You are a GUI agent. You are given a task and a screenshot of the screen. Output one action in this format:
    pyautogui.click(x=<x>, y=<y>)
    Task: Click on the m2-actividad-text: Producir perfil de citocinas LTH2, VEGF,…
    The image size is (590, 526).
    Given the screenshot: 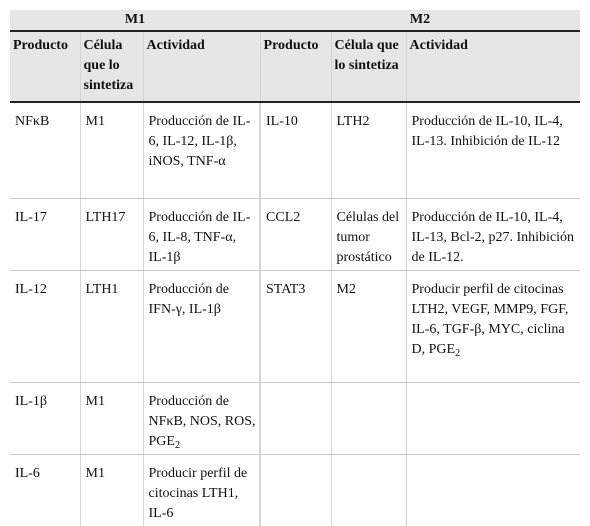 What is the action you would take?
    pyautogui.click(x=490, y=319)
    